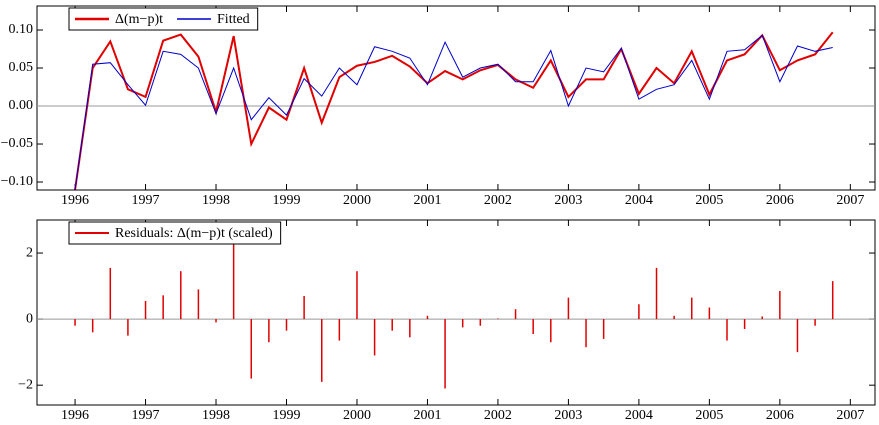 The height and width of the screenshot is (425, 879). I want to click on legend-label: Residuals: Δ(m−p)t (scaled), so click(194, 233).